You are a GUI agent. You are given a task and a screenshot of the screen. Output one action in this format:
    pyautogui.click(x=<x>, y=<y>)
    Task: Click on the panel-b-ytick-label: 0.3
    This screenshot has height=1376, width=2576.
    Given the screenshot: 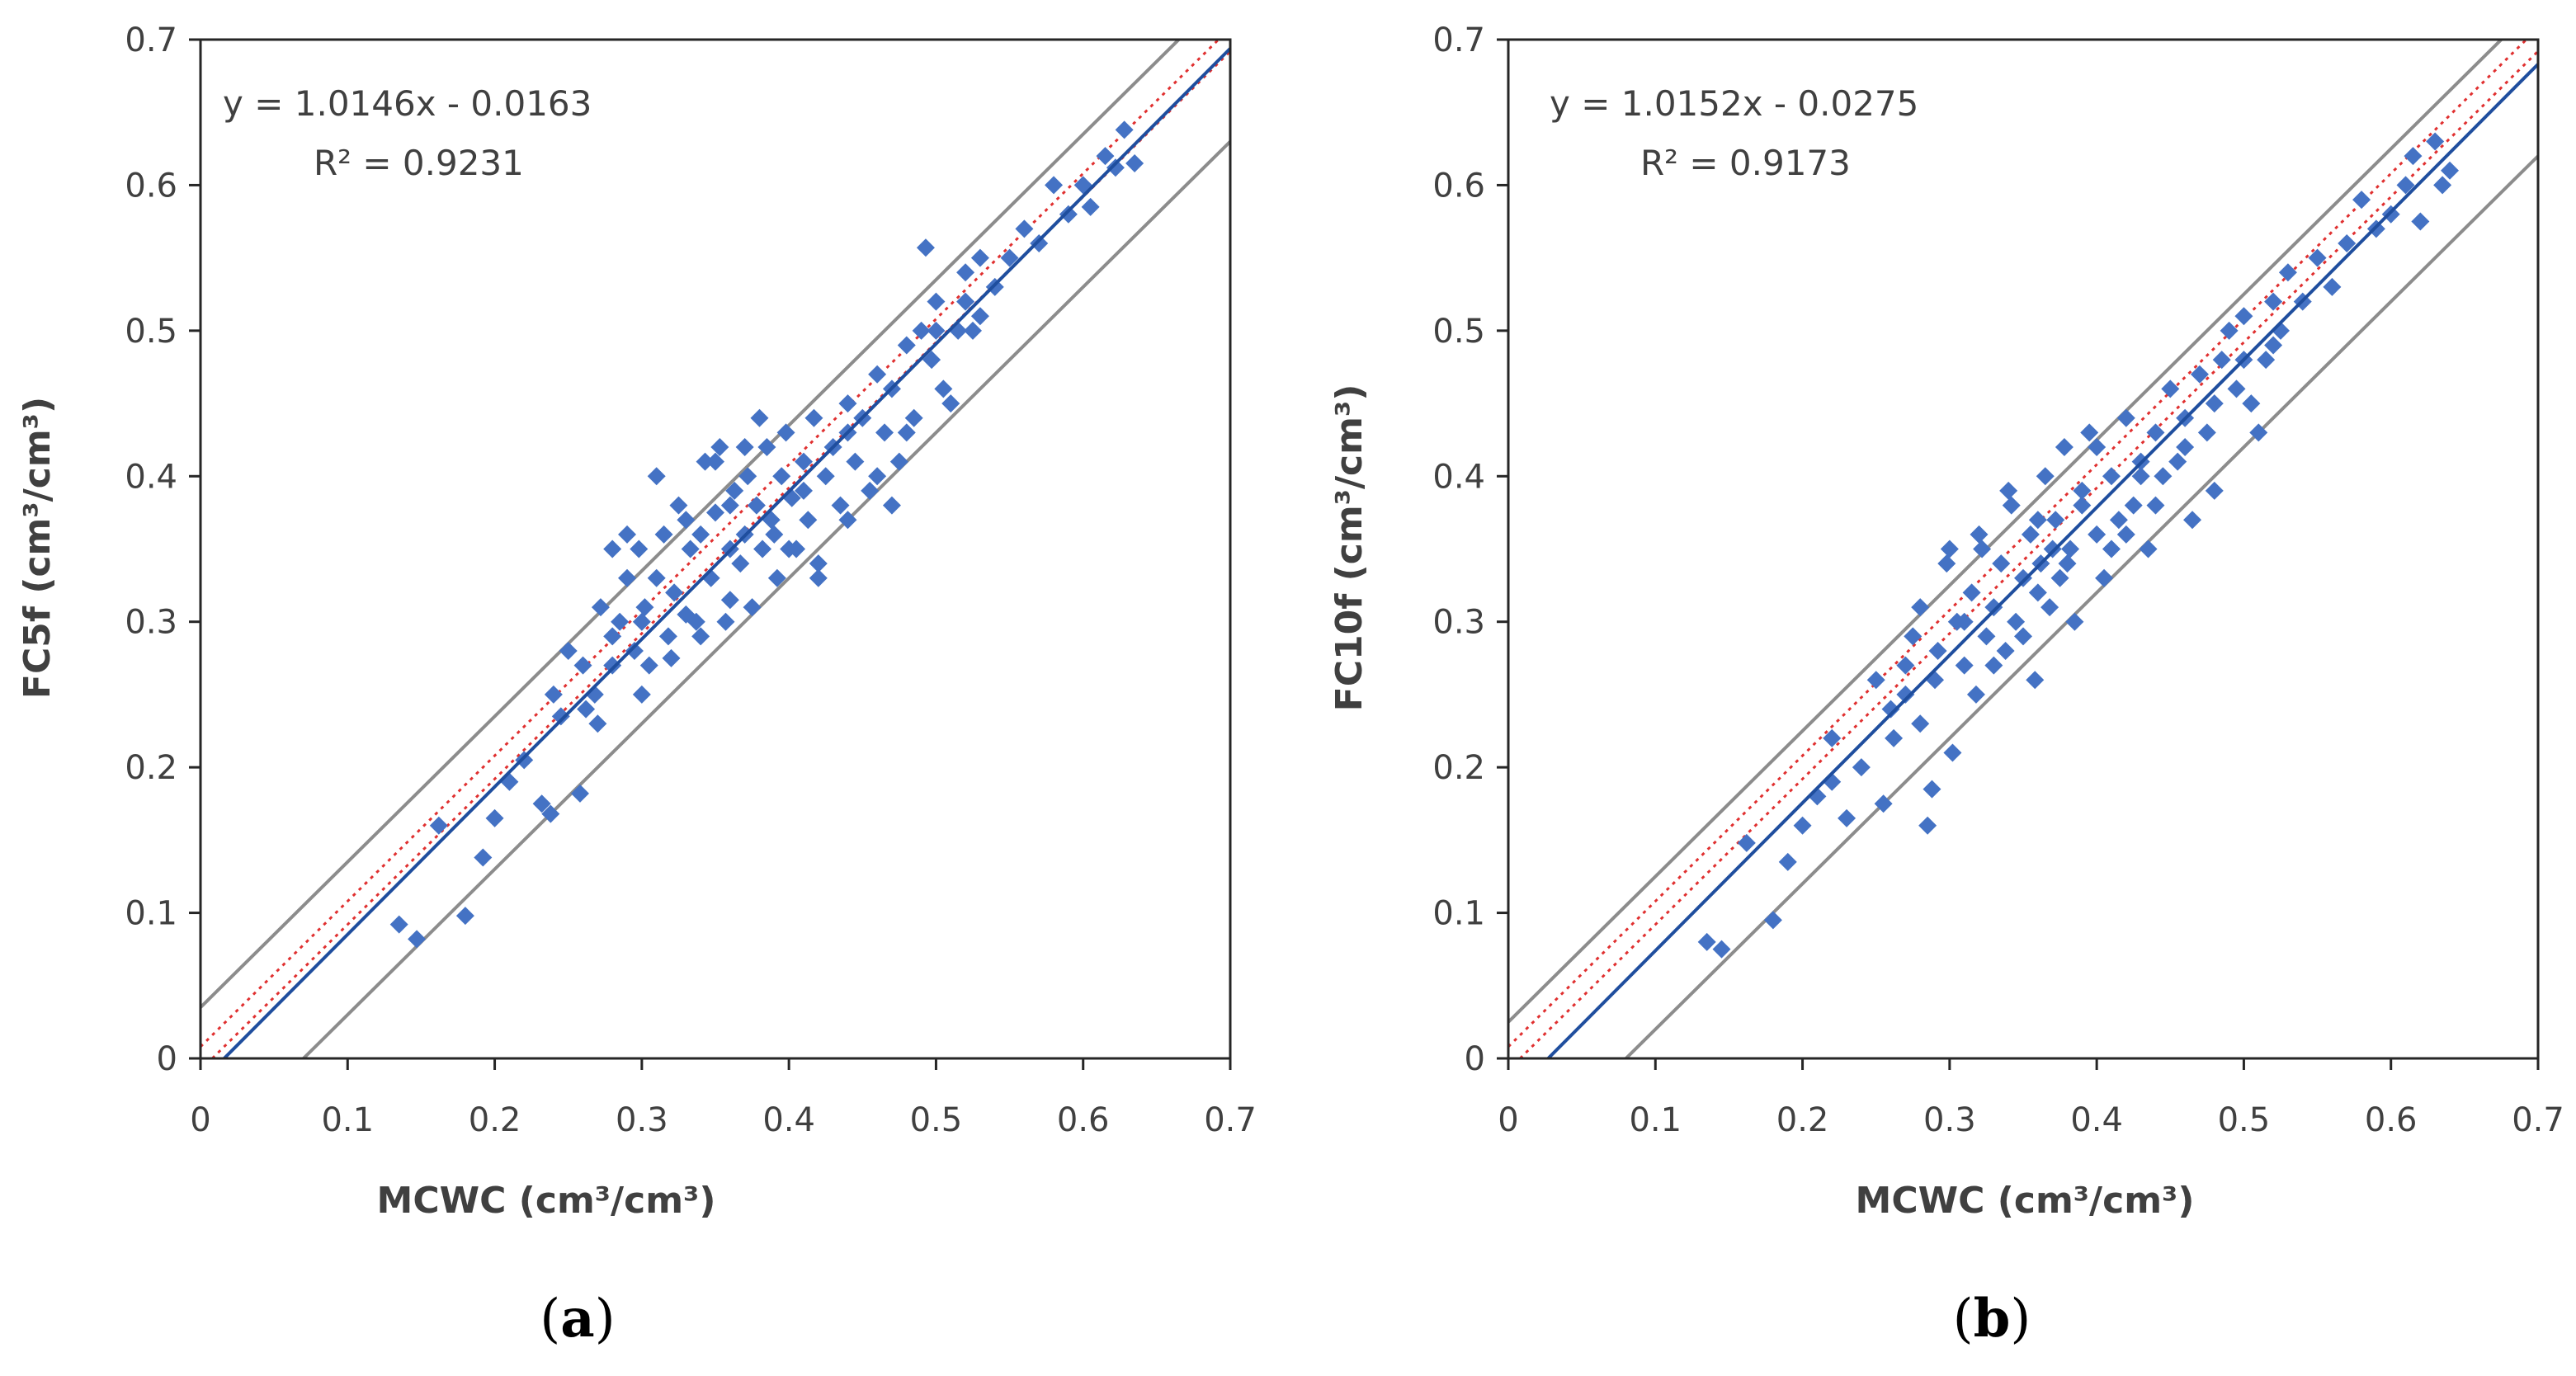 What is the action you would take?
    pyautogui.click(x=1458, y=623)
    